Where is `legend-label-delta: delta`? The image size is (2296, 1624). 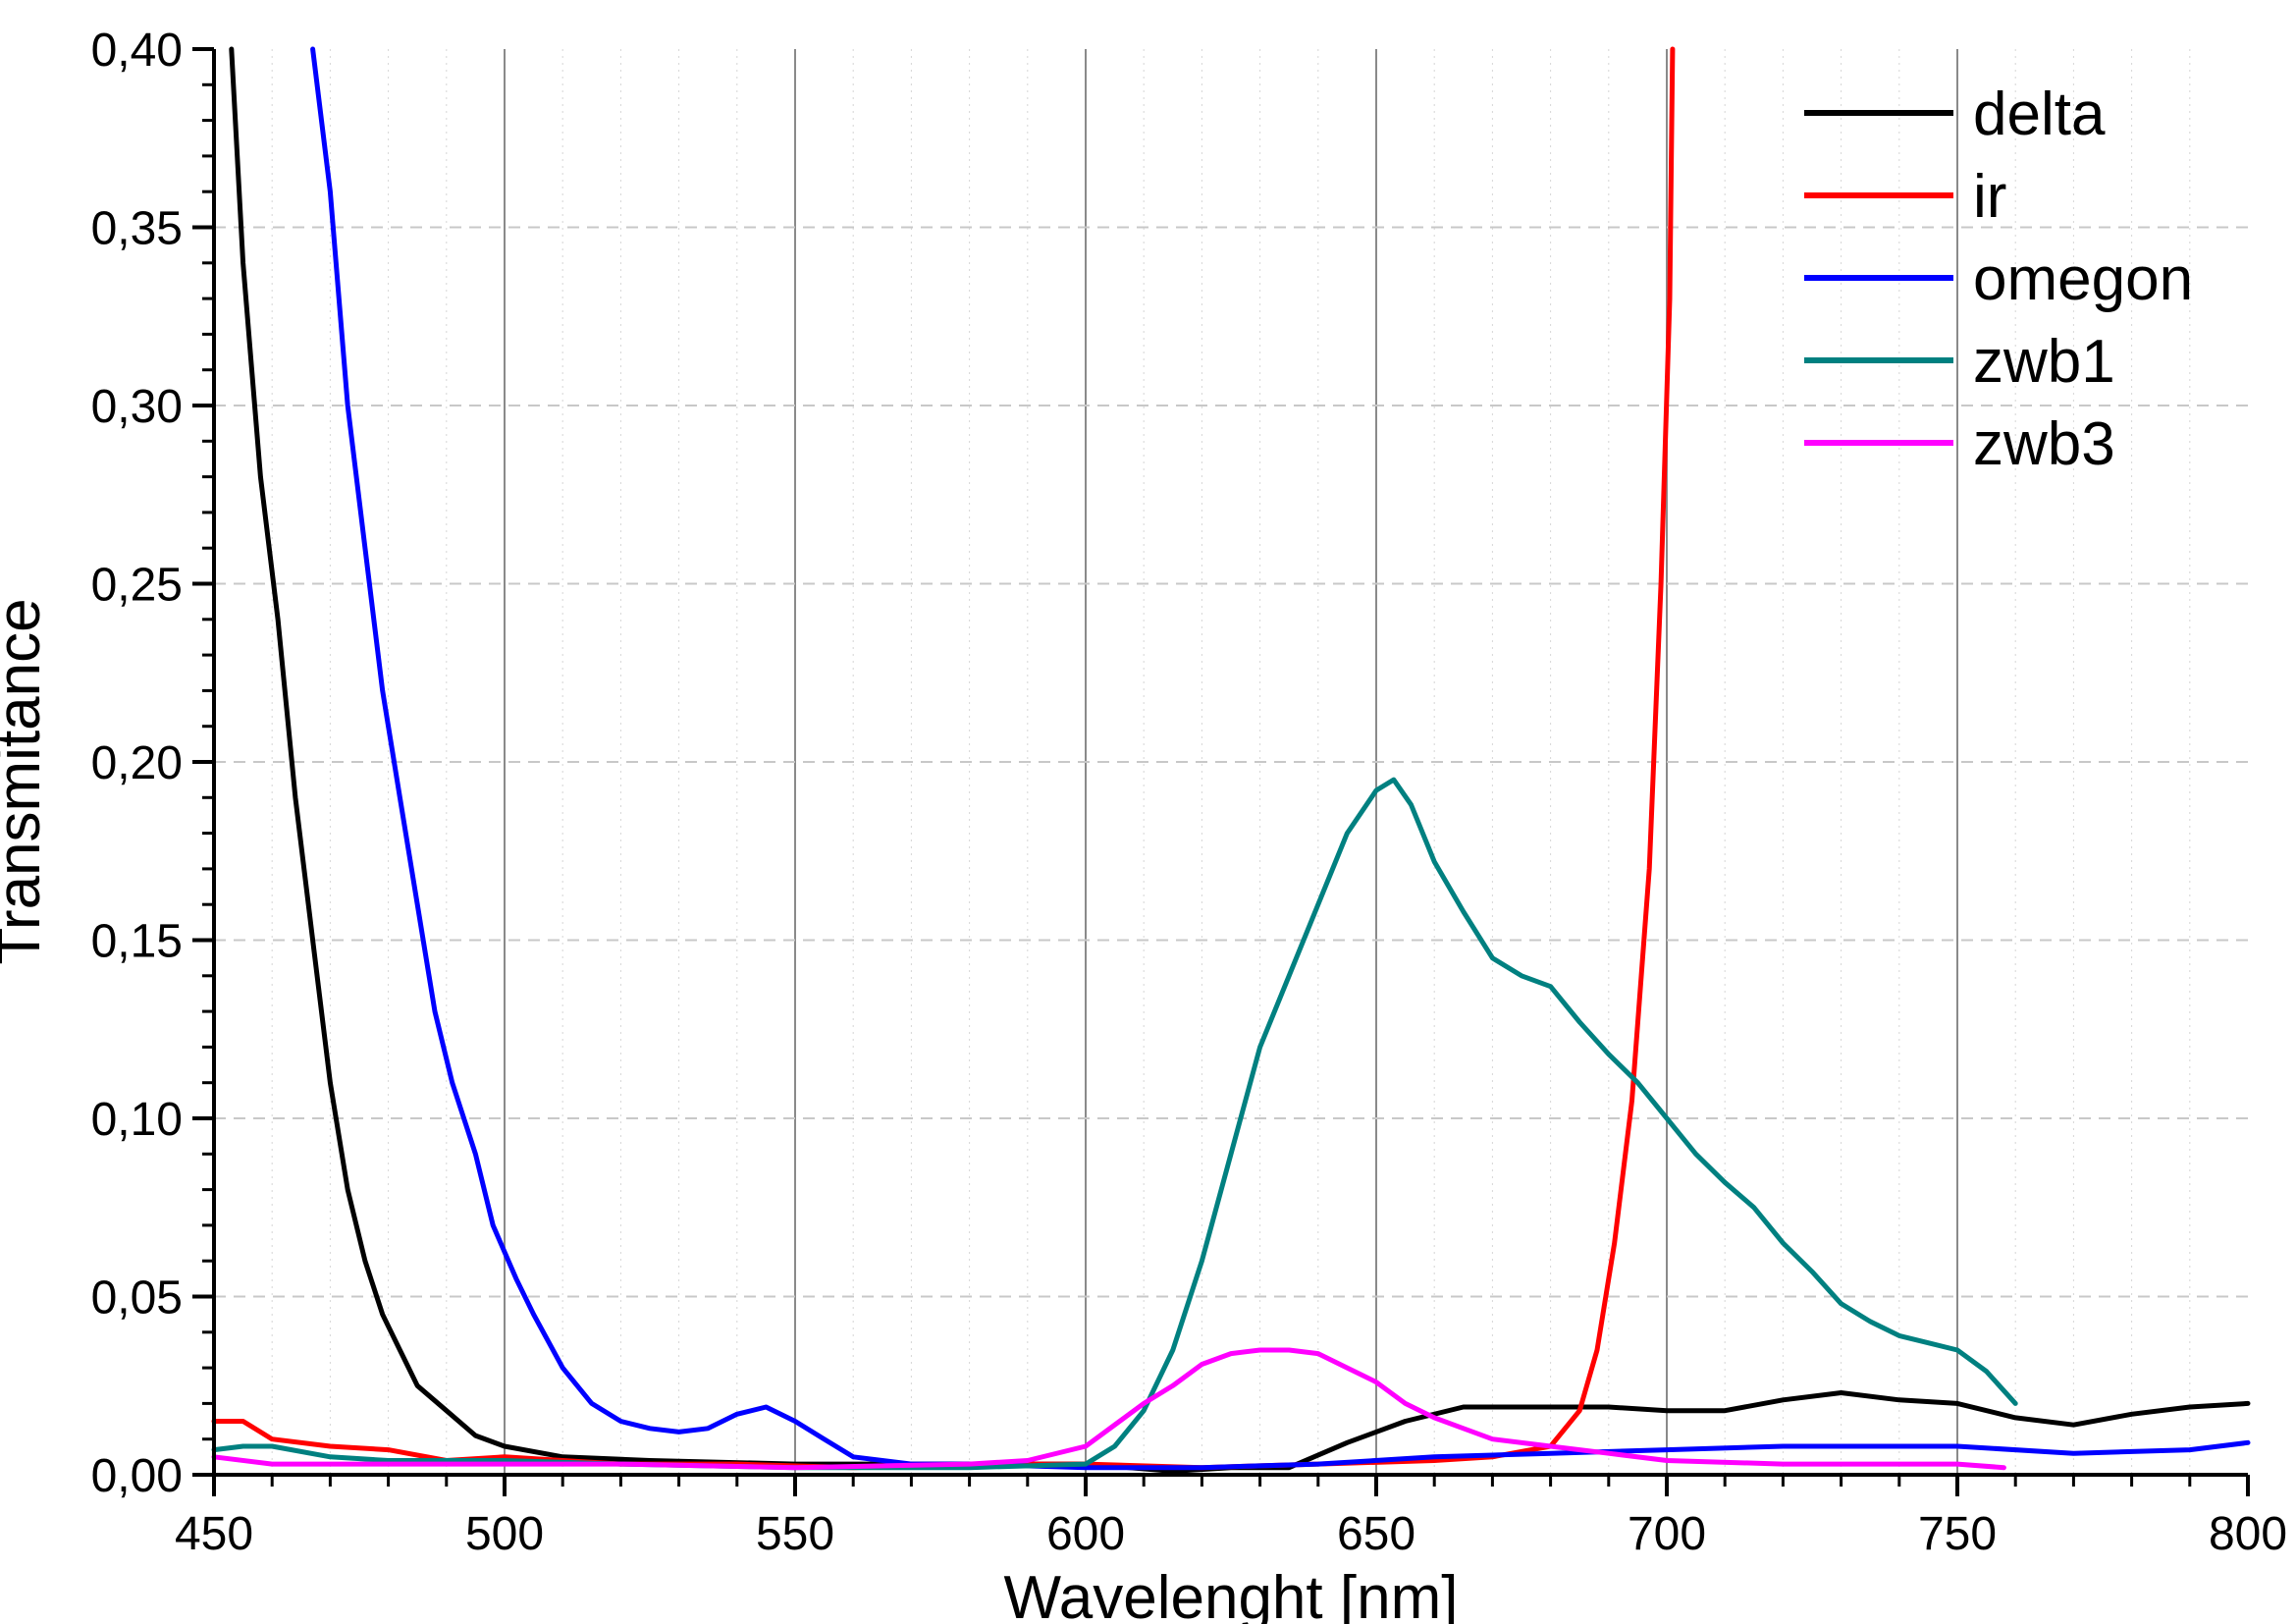 legend-label-delta: delta is located at coordinates (2040, 114).